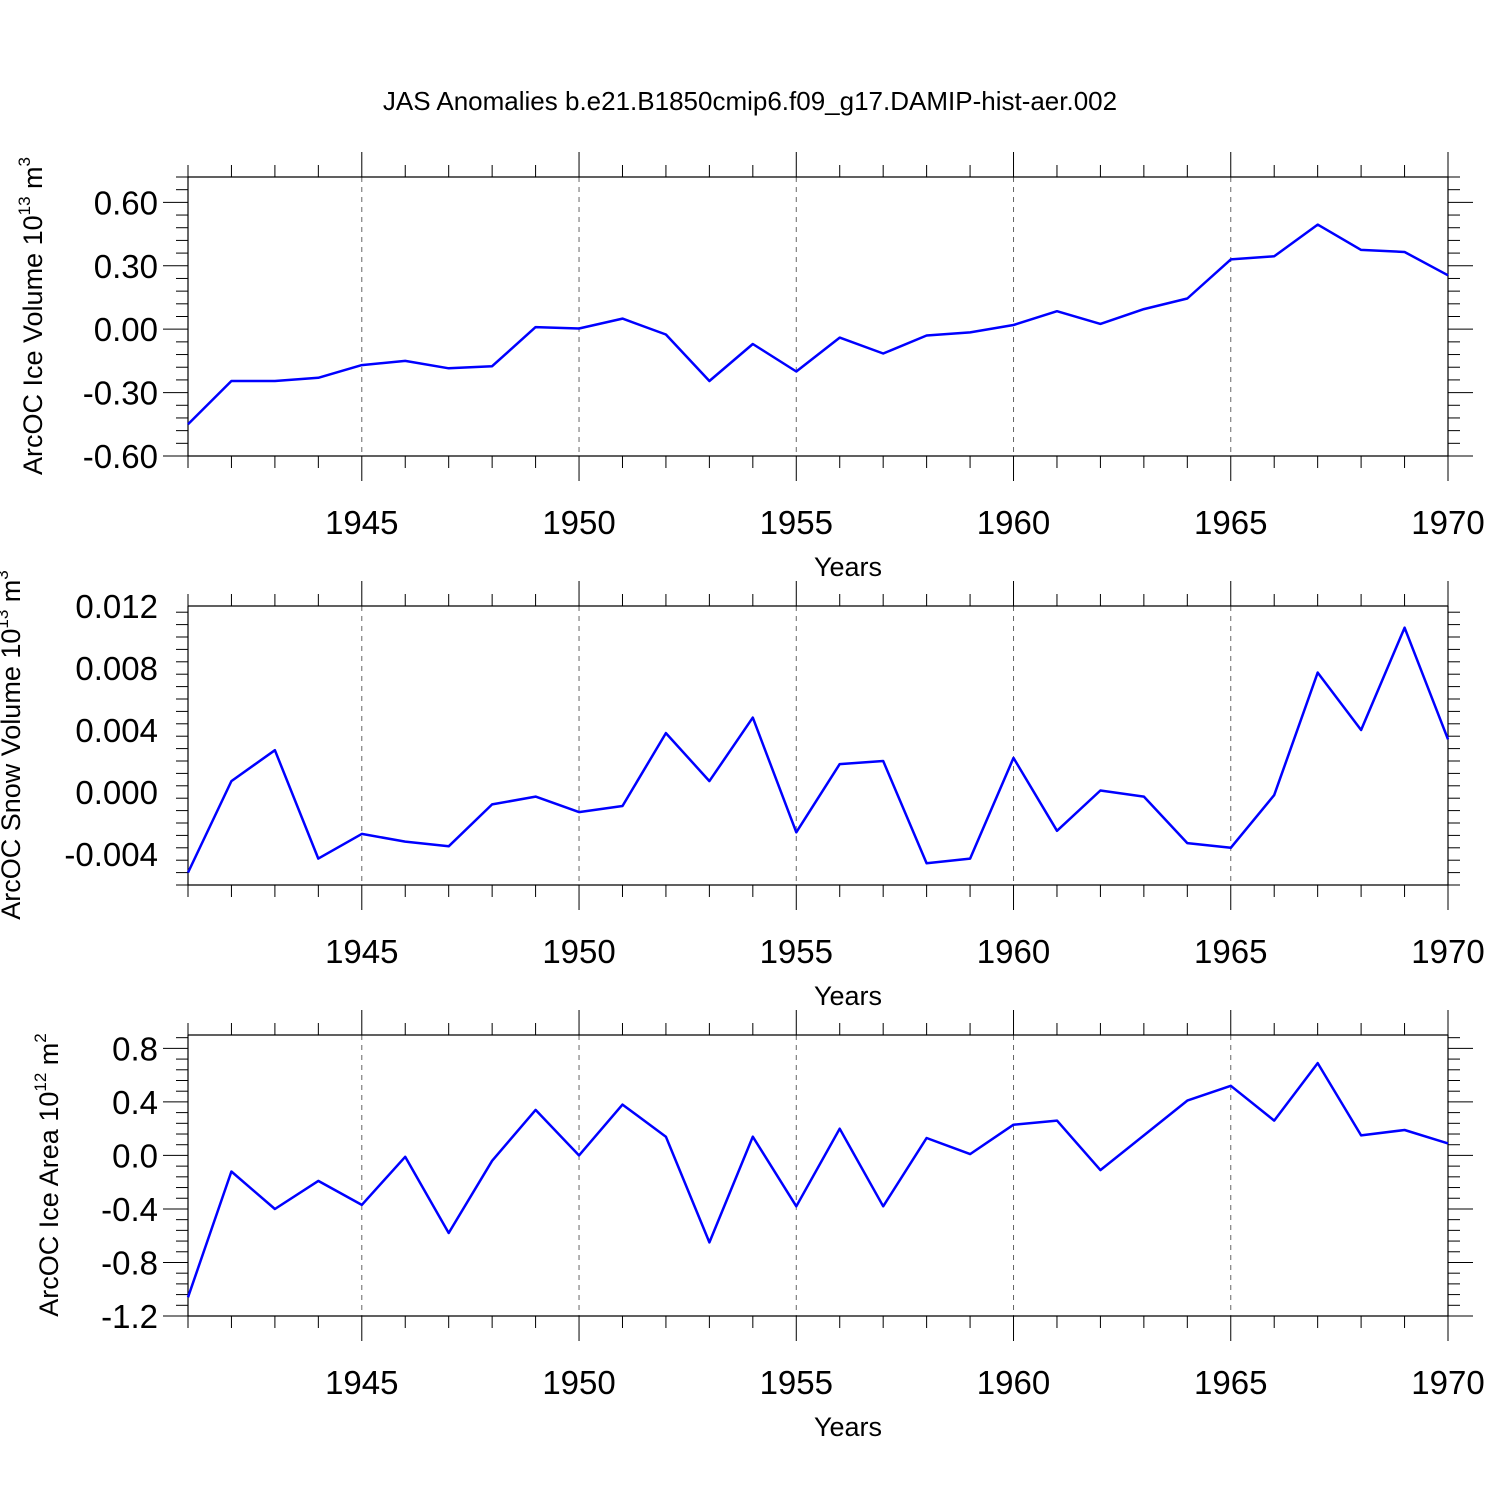  I want to click on y-tick-label: 0.00, so click(126, 329).